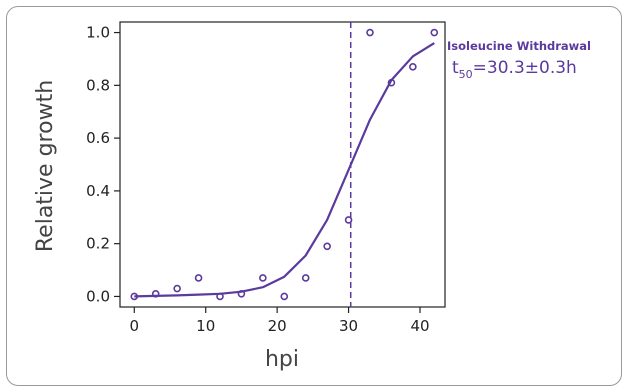 The image size is (629, 386). What do you see at coordinates (98, 244) in the screenshot?
I see `y-tick-label: 0.2` at bounding box center [98, 244].